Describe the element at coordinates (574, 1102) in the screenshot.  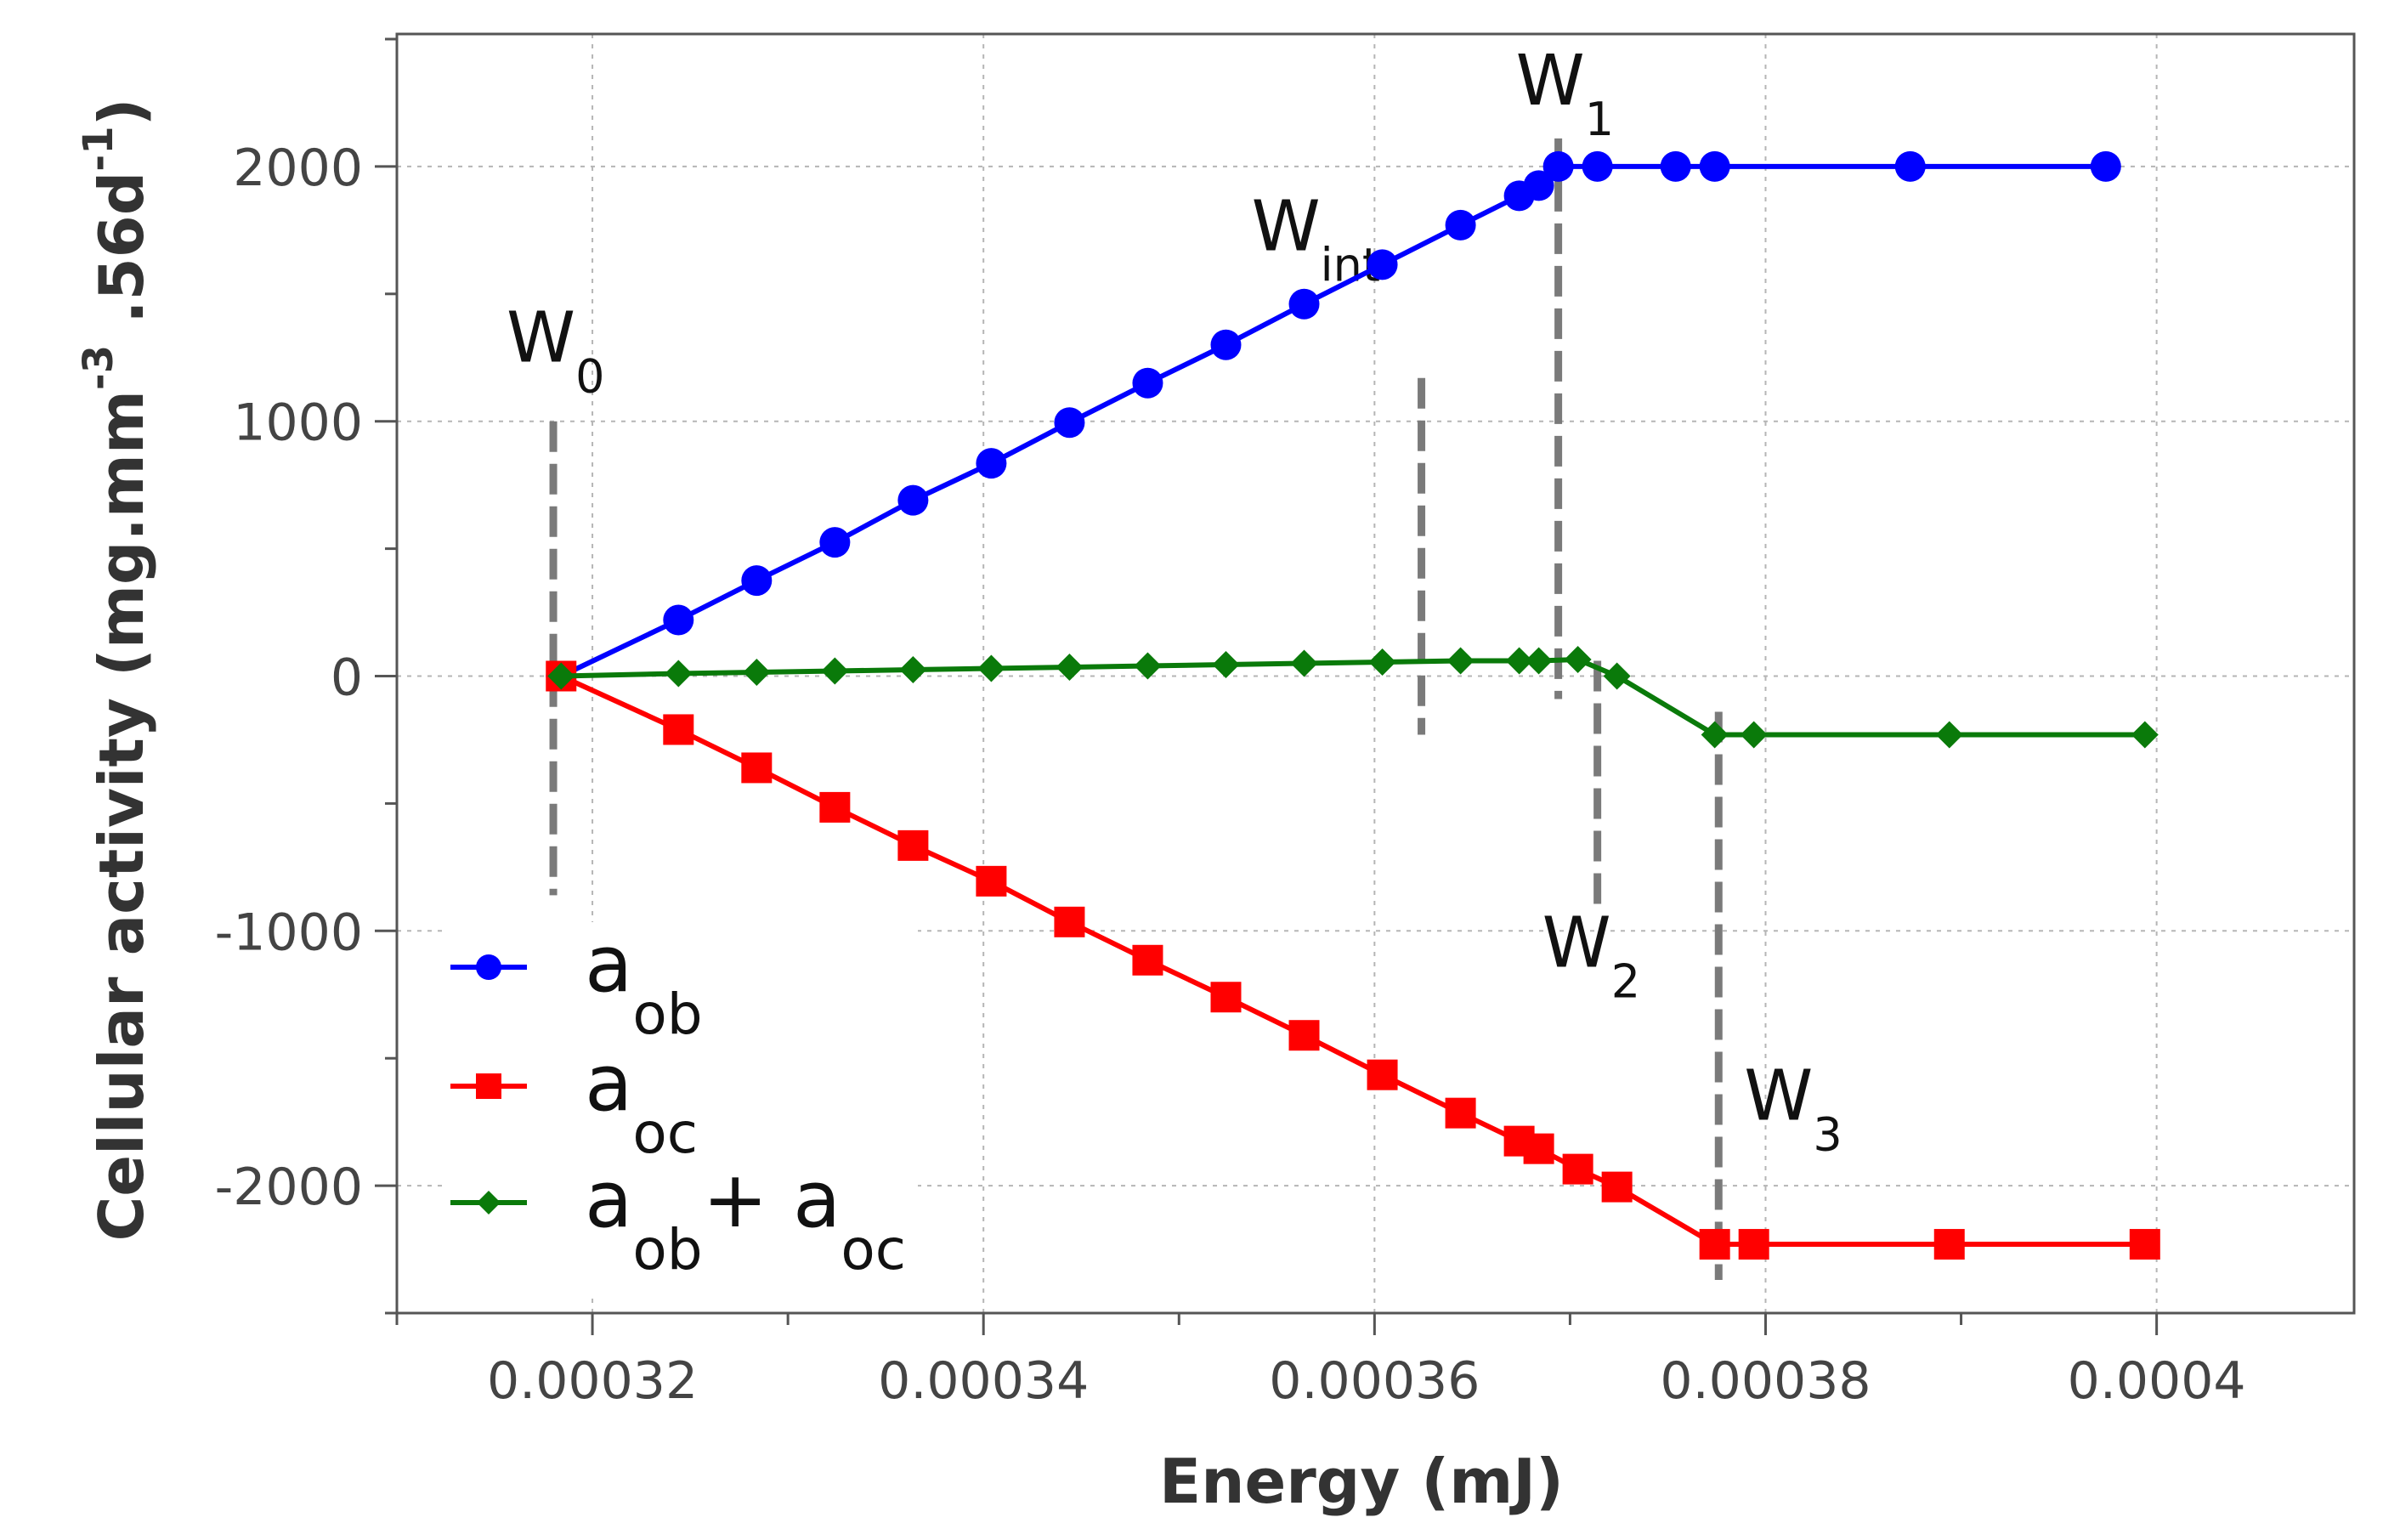
I see `legend-item: aoc` at that location.